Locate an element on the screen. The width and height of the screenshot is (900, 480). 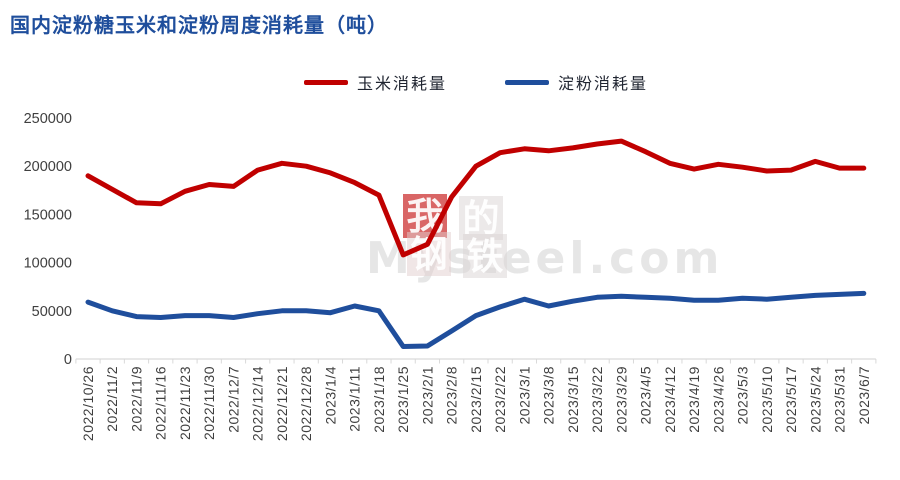
y-tick-label: 250000 is located at coordinates (48, 119).